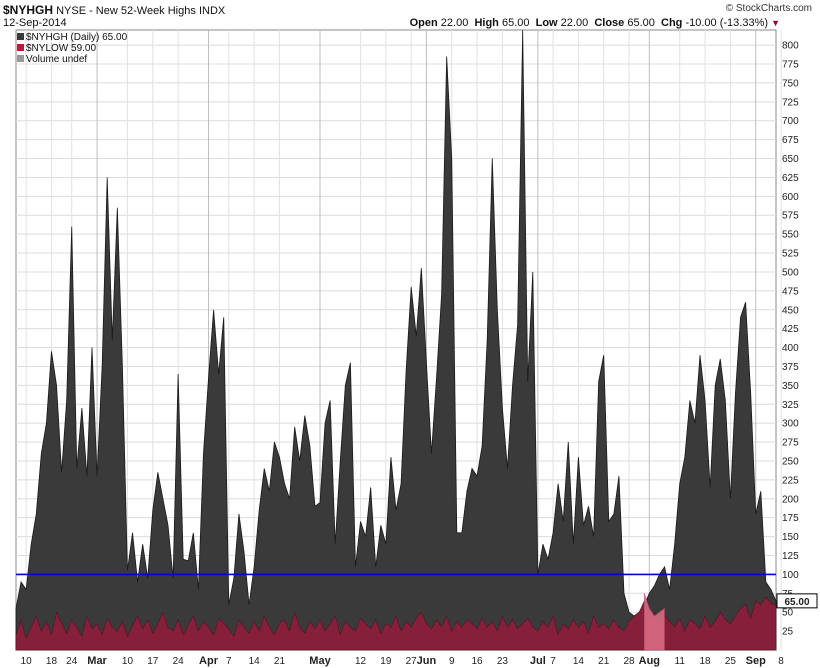 This screenshot has width=820, height=668. Describe the element at coordinates (574, 23) in the screenshot. I see `low-value: 22.00` at that location.